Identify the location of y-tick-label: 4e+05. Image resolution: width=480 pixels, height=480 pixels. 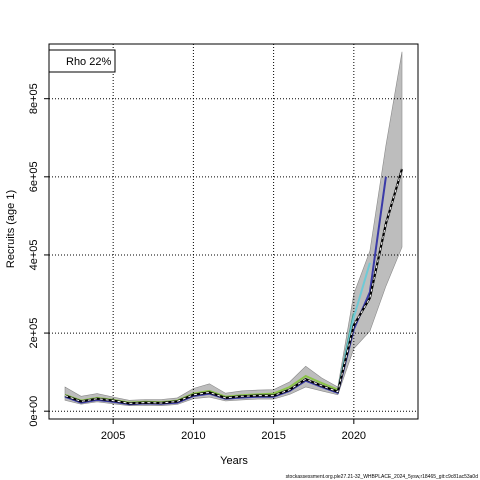
(34, 254).